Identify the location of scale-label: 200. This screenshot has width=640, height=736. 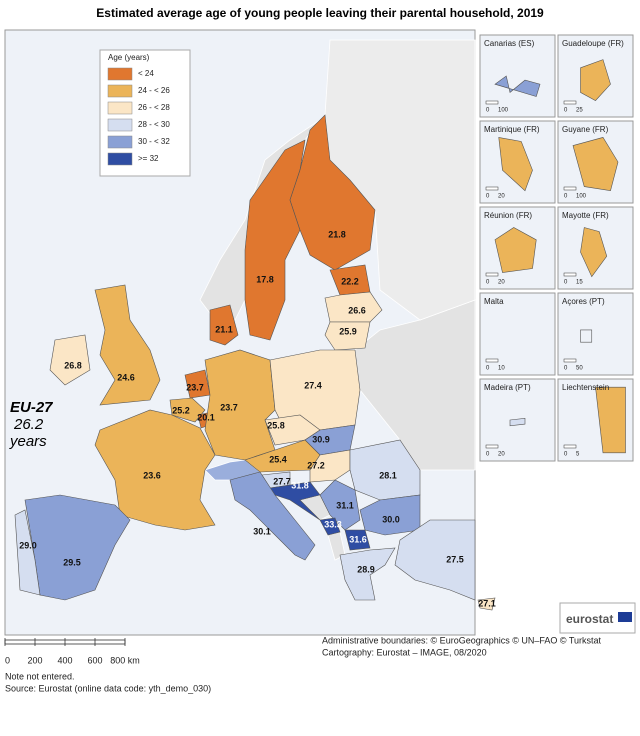
(34, 660).